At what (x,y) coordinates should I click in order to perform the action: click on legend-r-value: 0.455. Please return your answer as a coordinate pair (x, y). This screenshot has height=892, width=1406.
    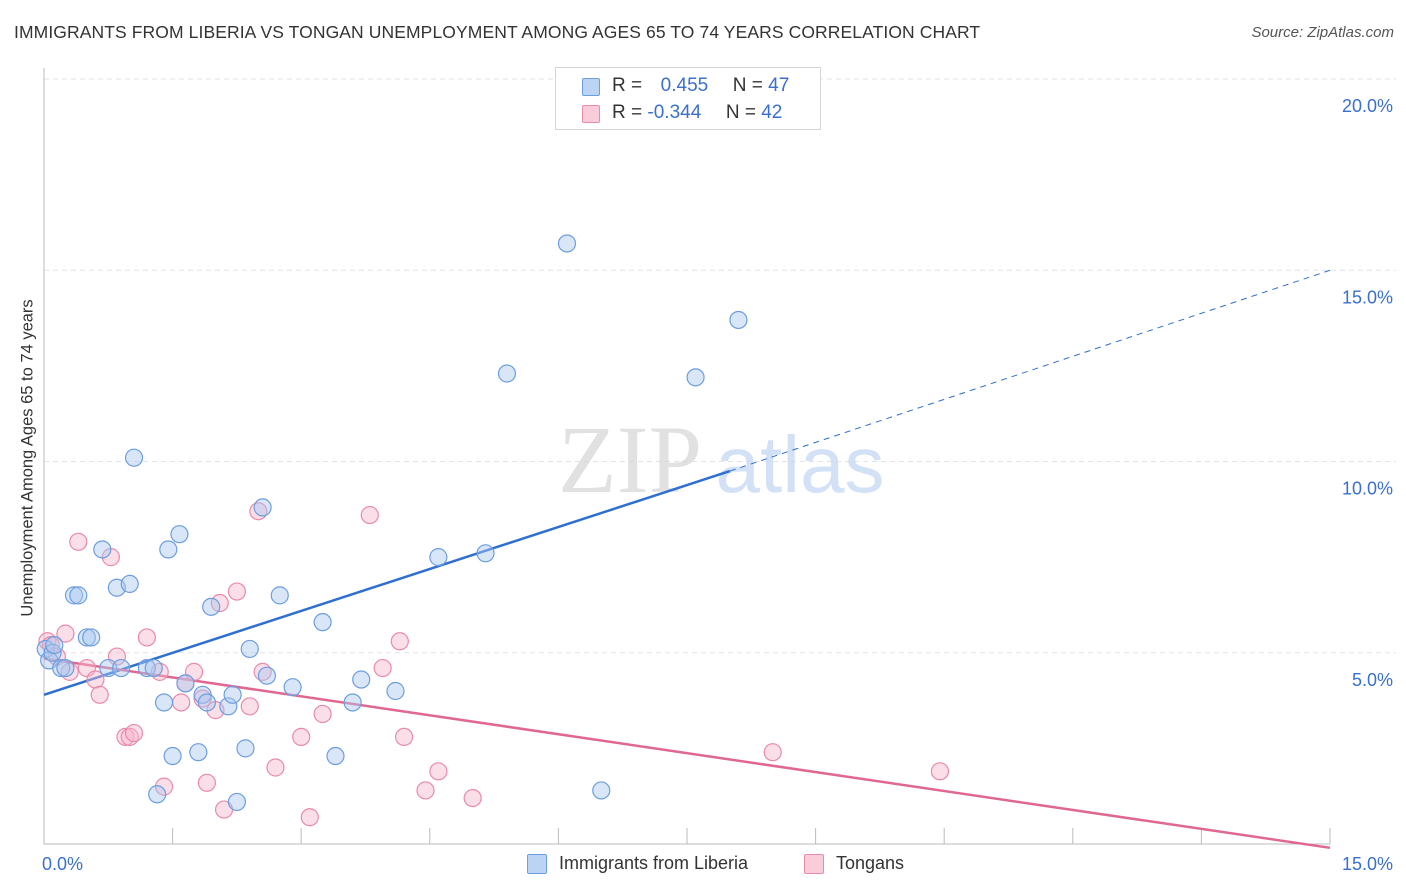
    Looking at the image, I should click on (684, 85).